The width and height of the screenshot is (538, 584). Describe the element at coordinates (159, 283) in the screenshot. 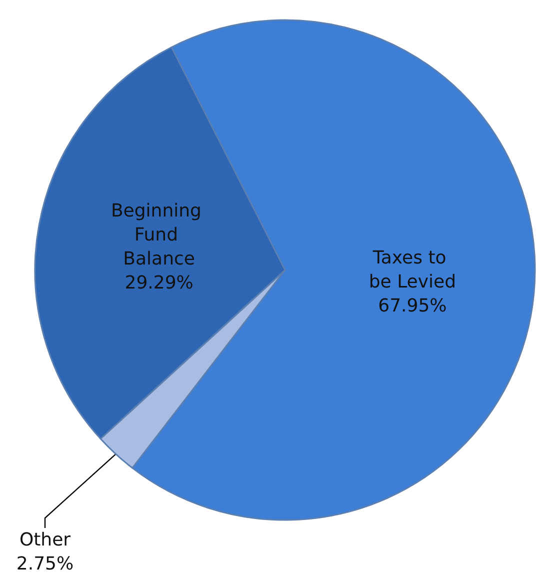

I see `data-label: 29.29%` at that location.